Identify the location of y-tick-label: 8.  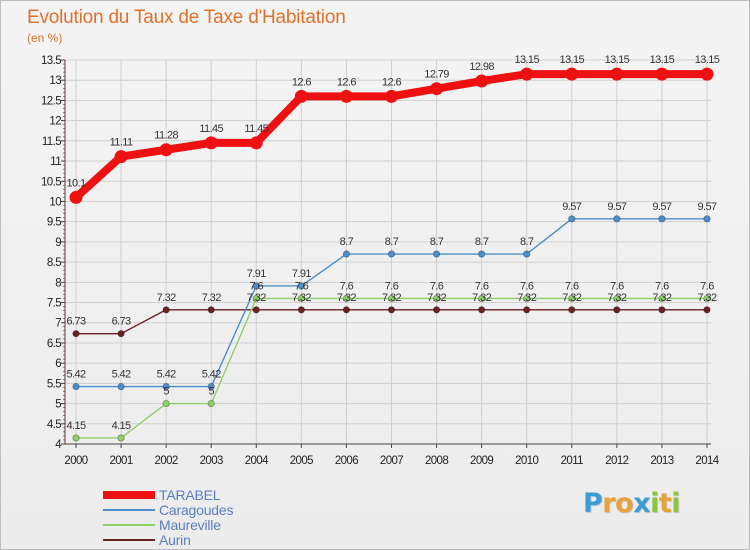
(58, 283).